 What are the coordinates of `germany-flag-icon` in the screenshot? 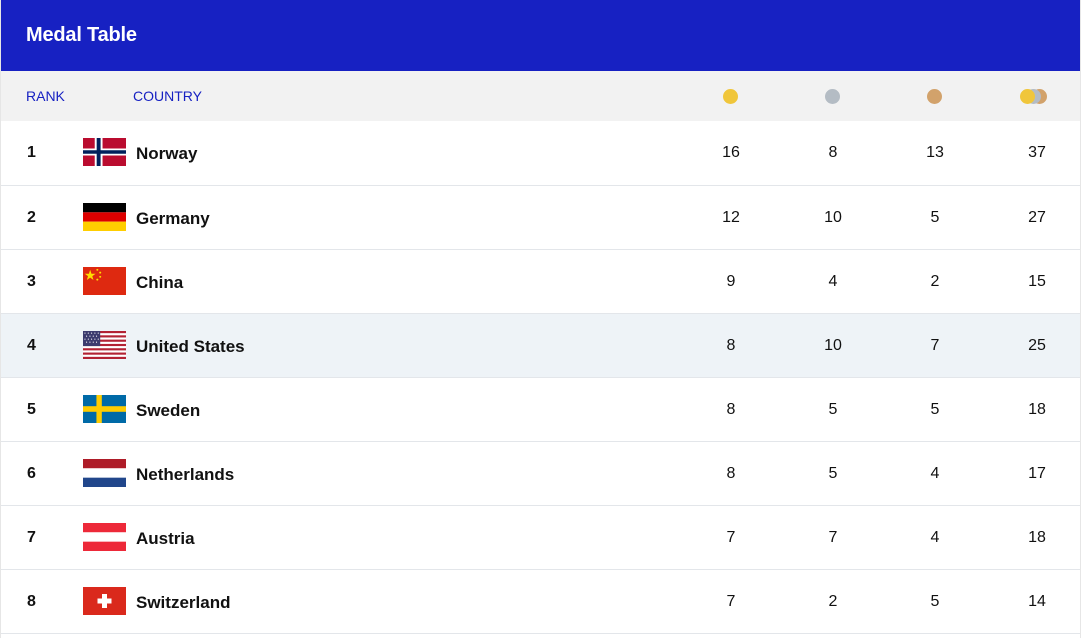 It's located at (104, 217).